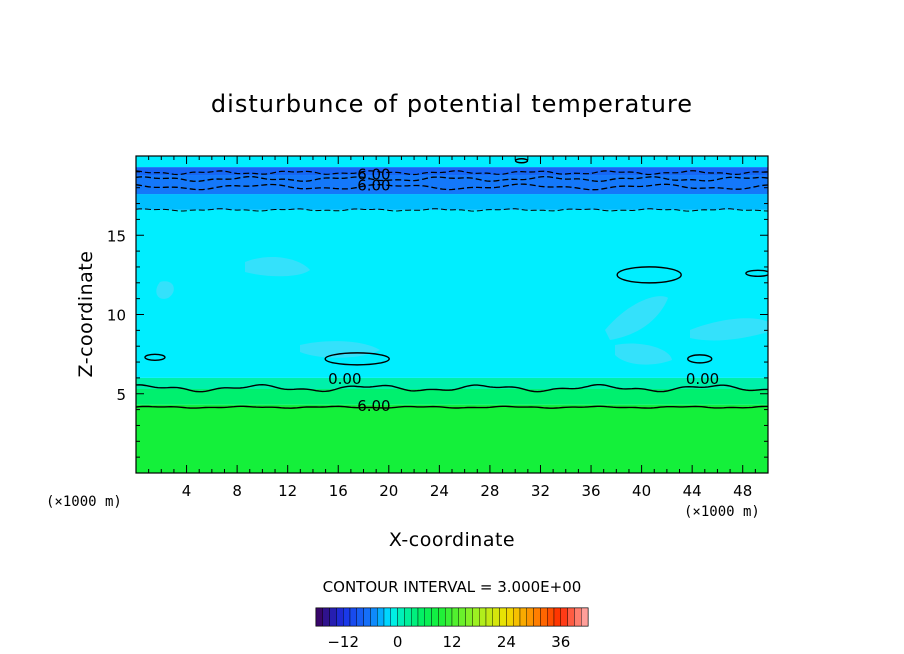 This screenshot has width=904, height=654. What do you see at coordinates (84, 502) in the screenshot?
I see `x-axis-unit-left: (×1000 m)` at bounding box center [84, 502].